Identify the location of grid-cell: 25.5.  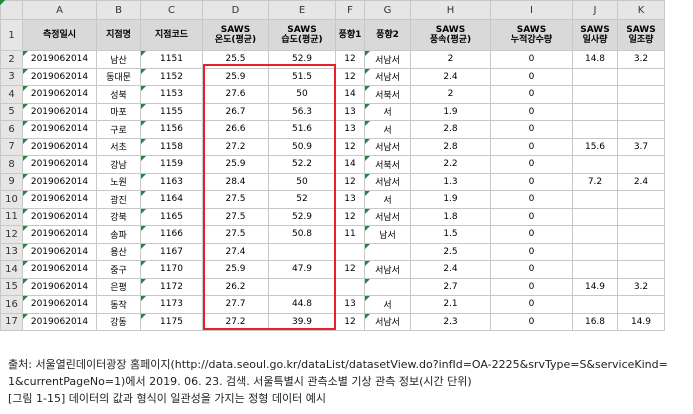
(235, 59).